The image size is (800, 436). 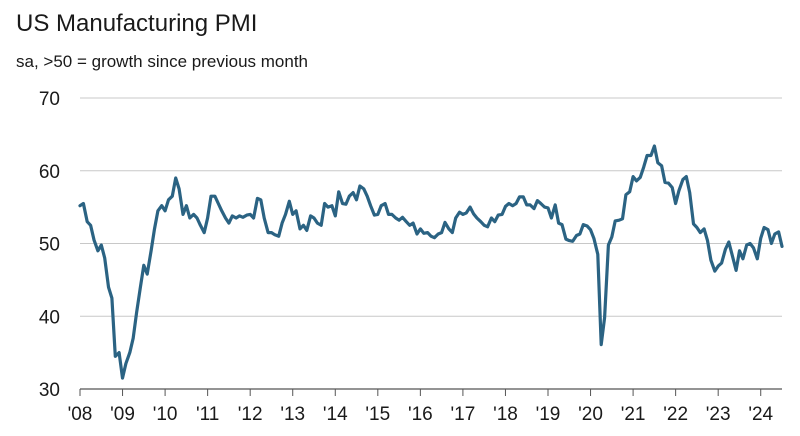 What do you see at coordinates (80, 414) in the screenshot?
I see `x-tick-label: '08` at bounding box center [80, 414].